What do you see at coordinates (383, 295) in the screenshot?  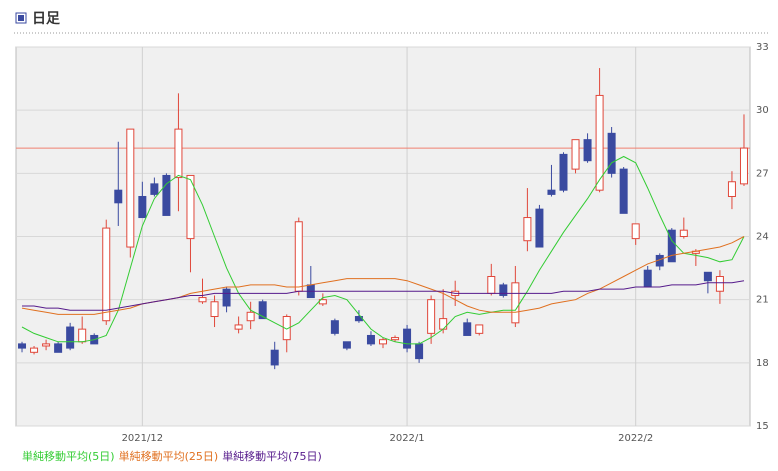 I see `moving-average-line` at bounding box center [383, 295].